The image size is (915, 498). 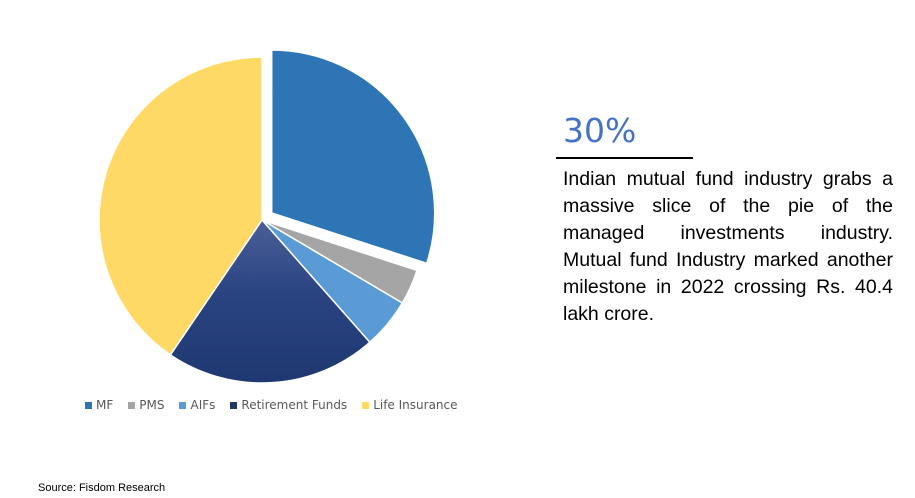 What do you see at coordinates (180, 206) in the screenshot?
I see `pie-slice-life-insurance` at bounding box center [180, 206].